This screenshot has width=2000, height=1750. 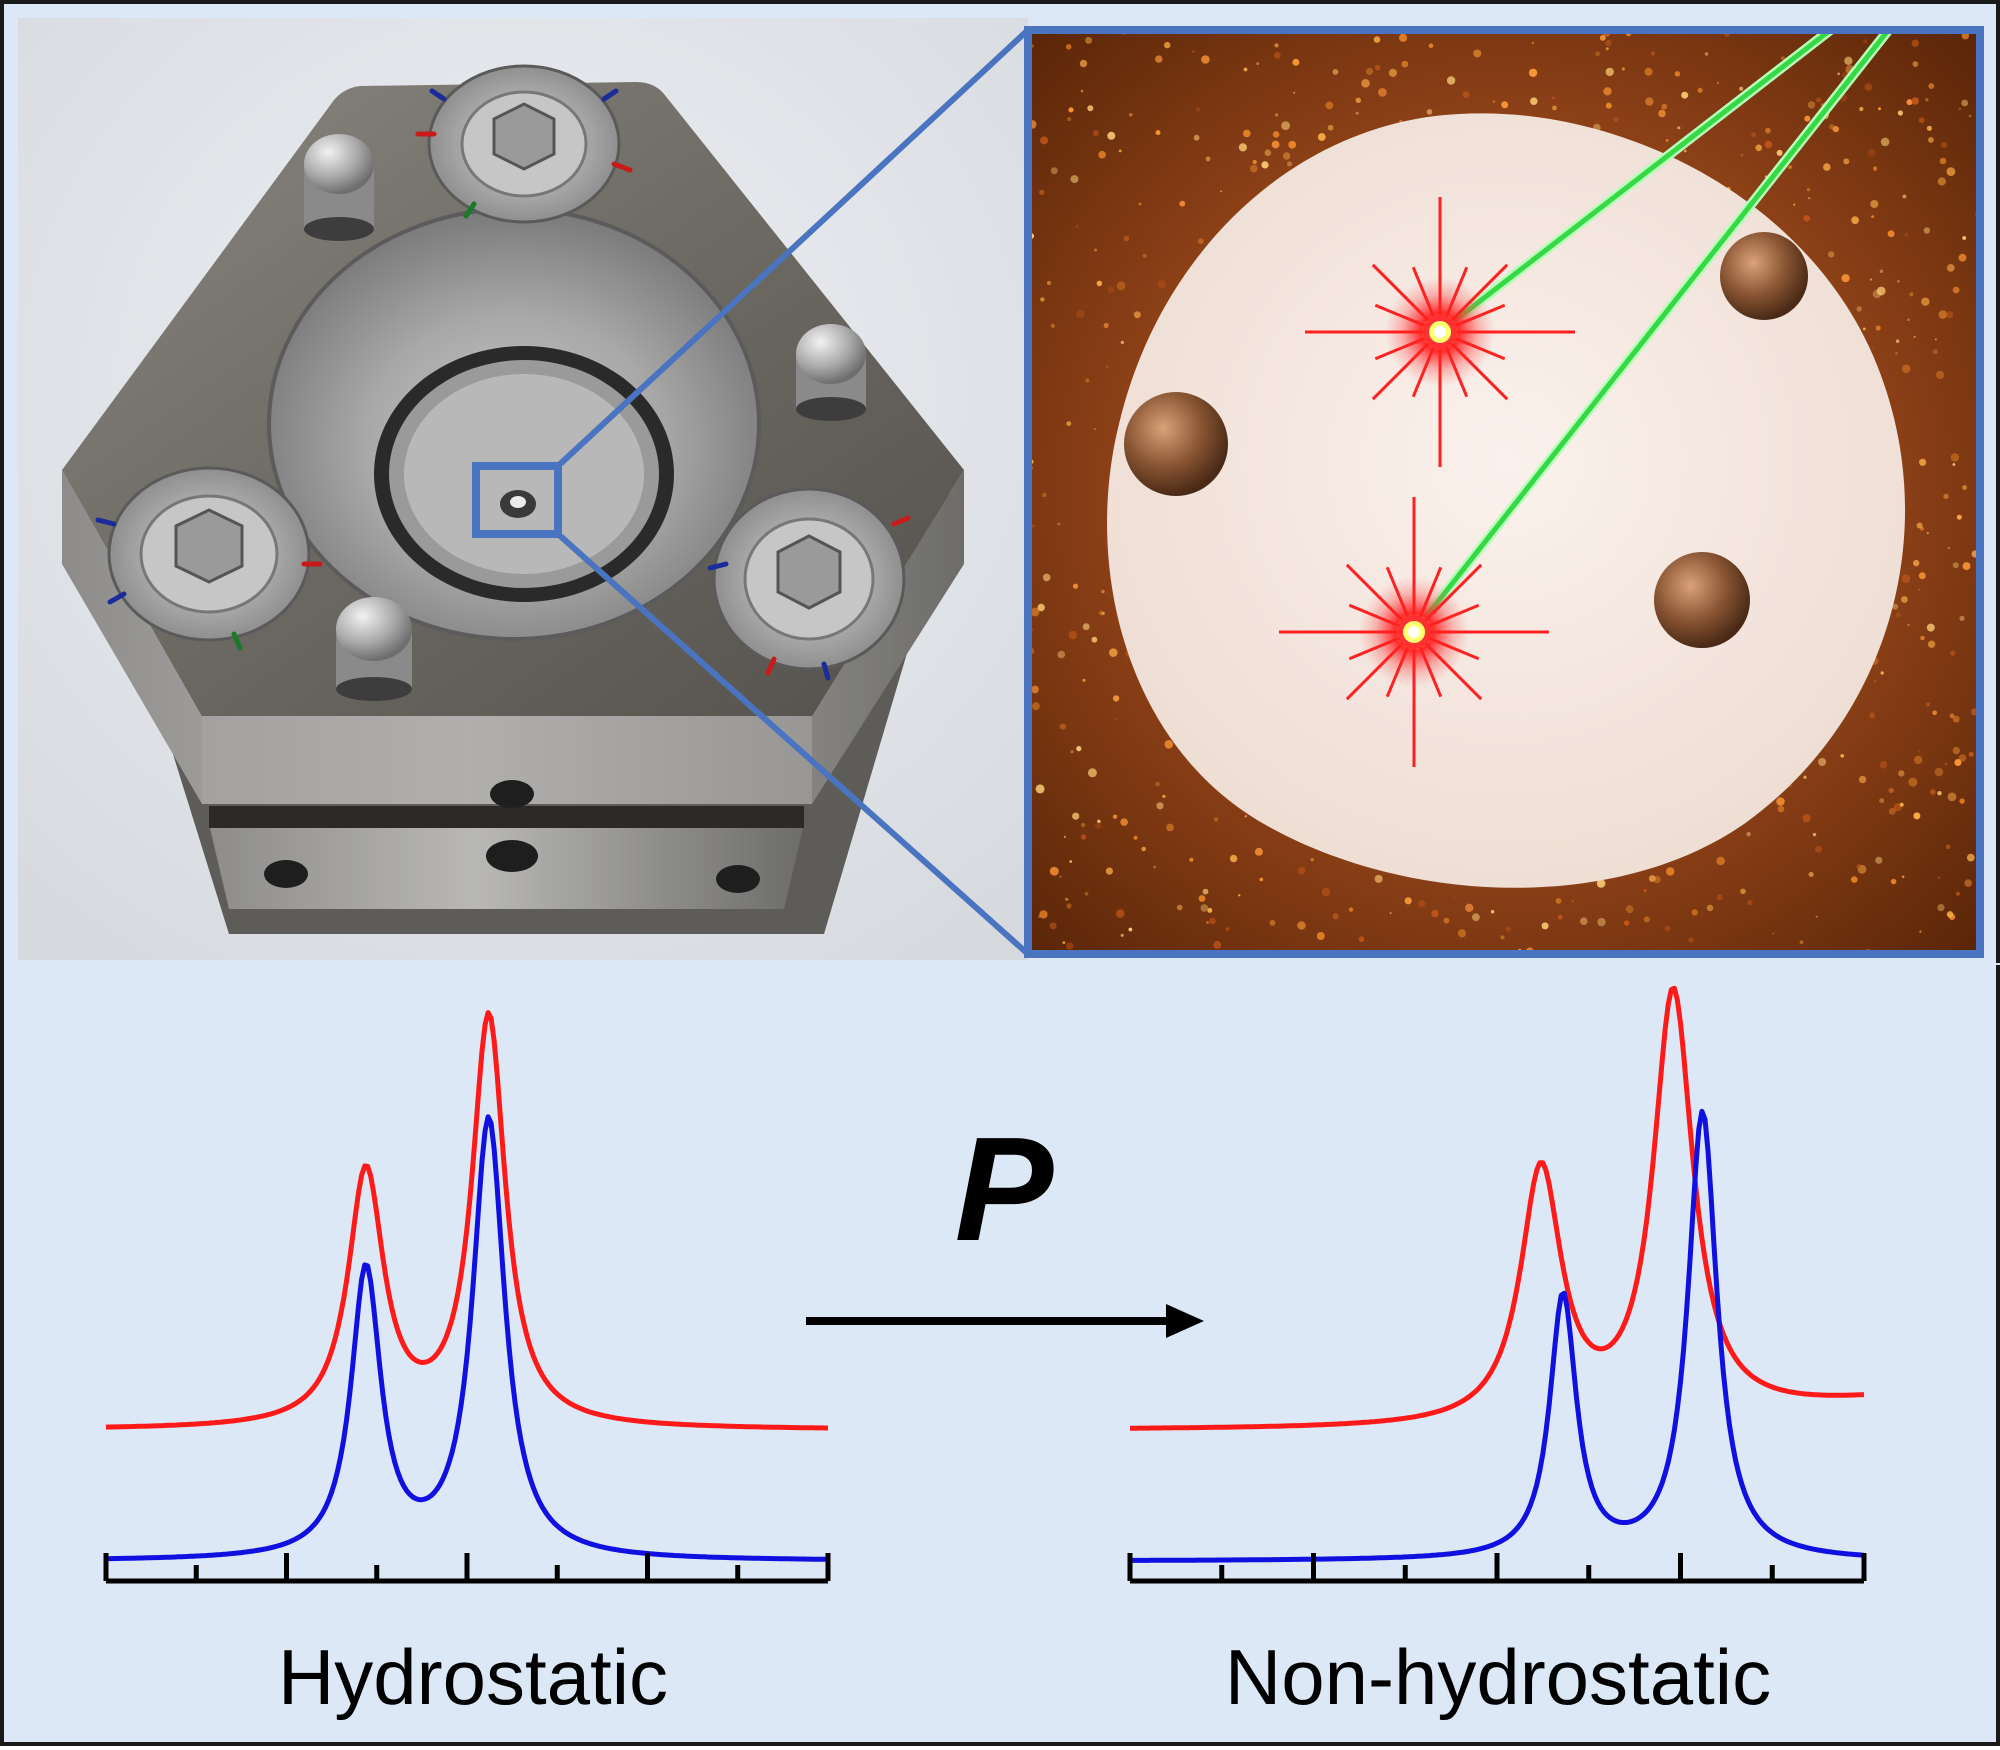 I want to click on zoom-connector-top, so click(x=793, y=248).